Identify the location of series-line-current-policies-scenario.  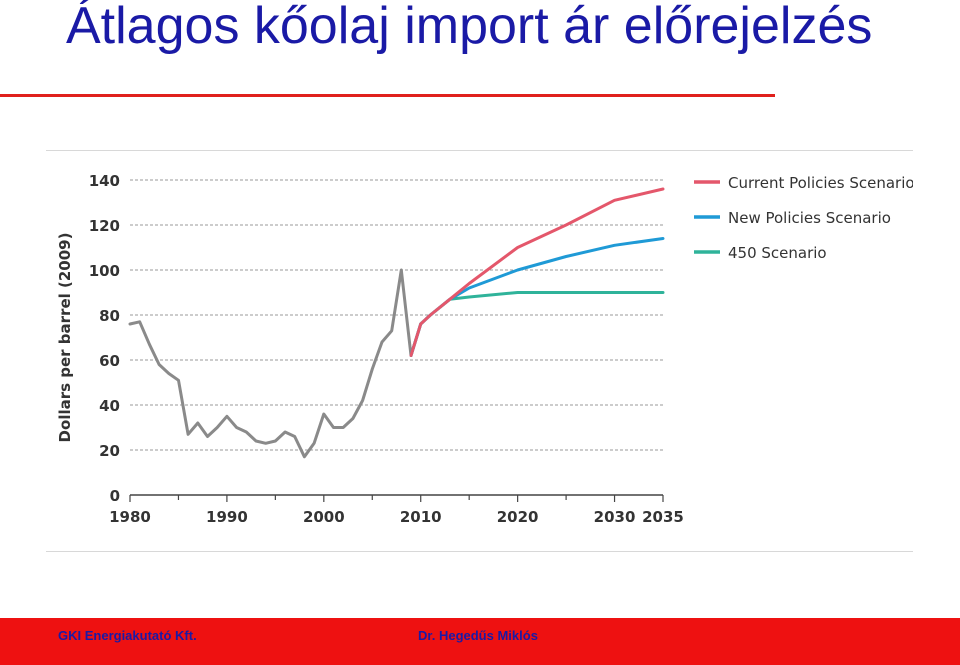
(537, 272).